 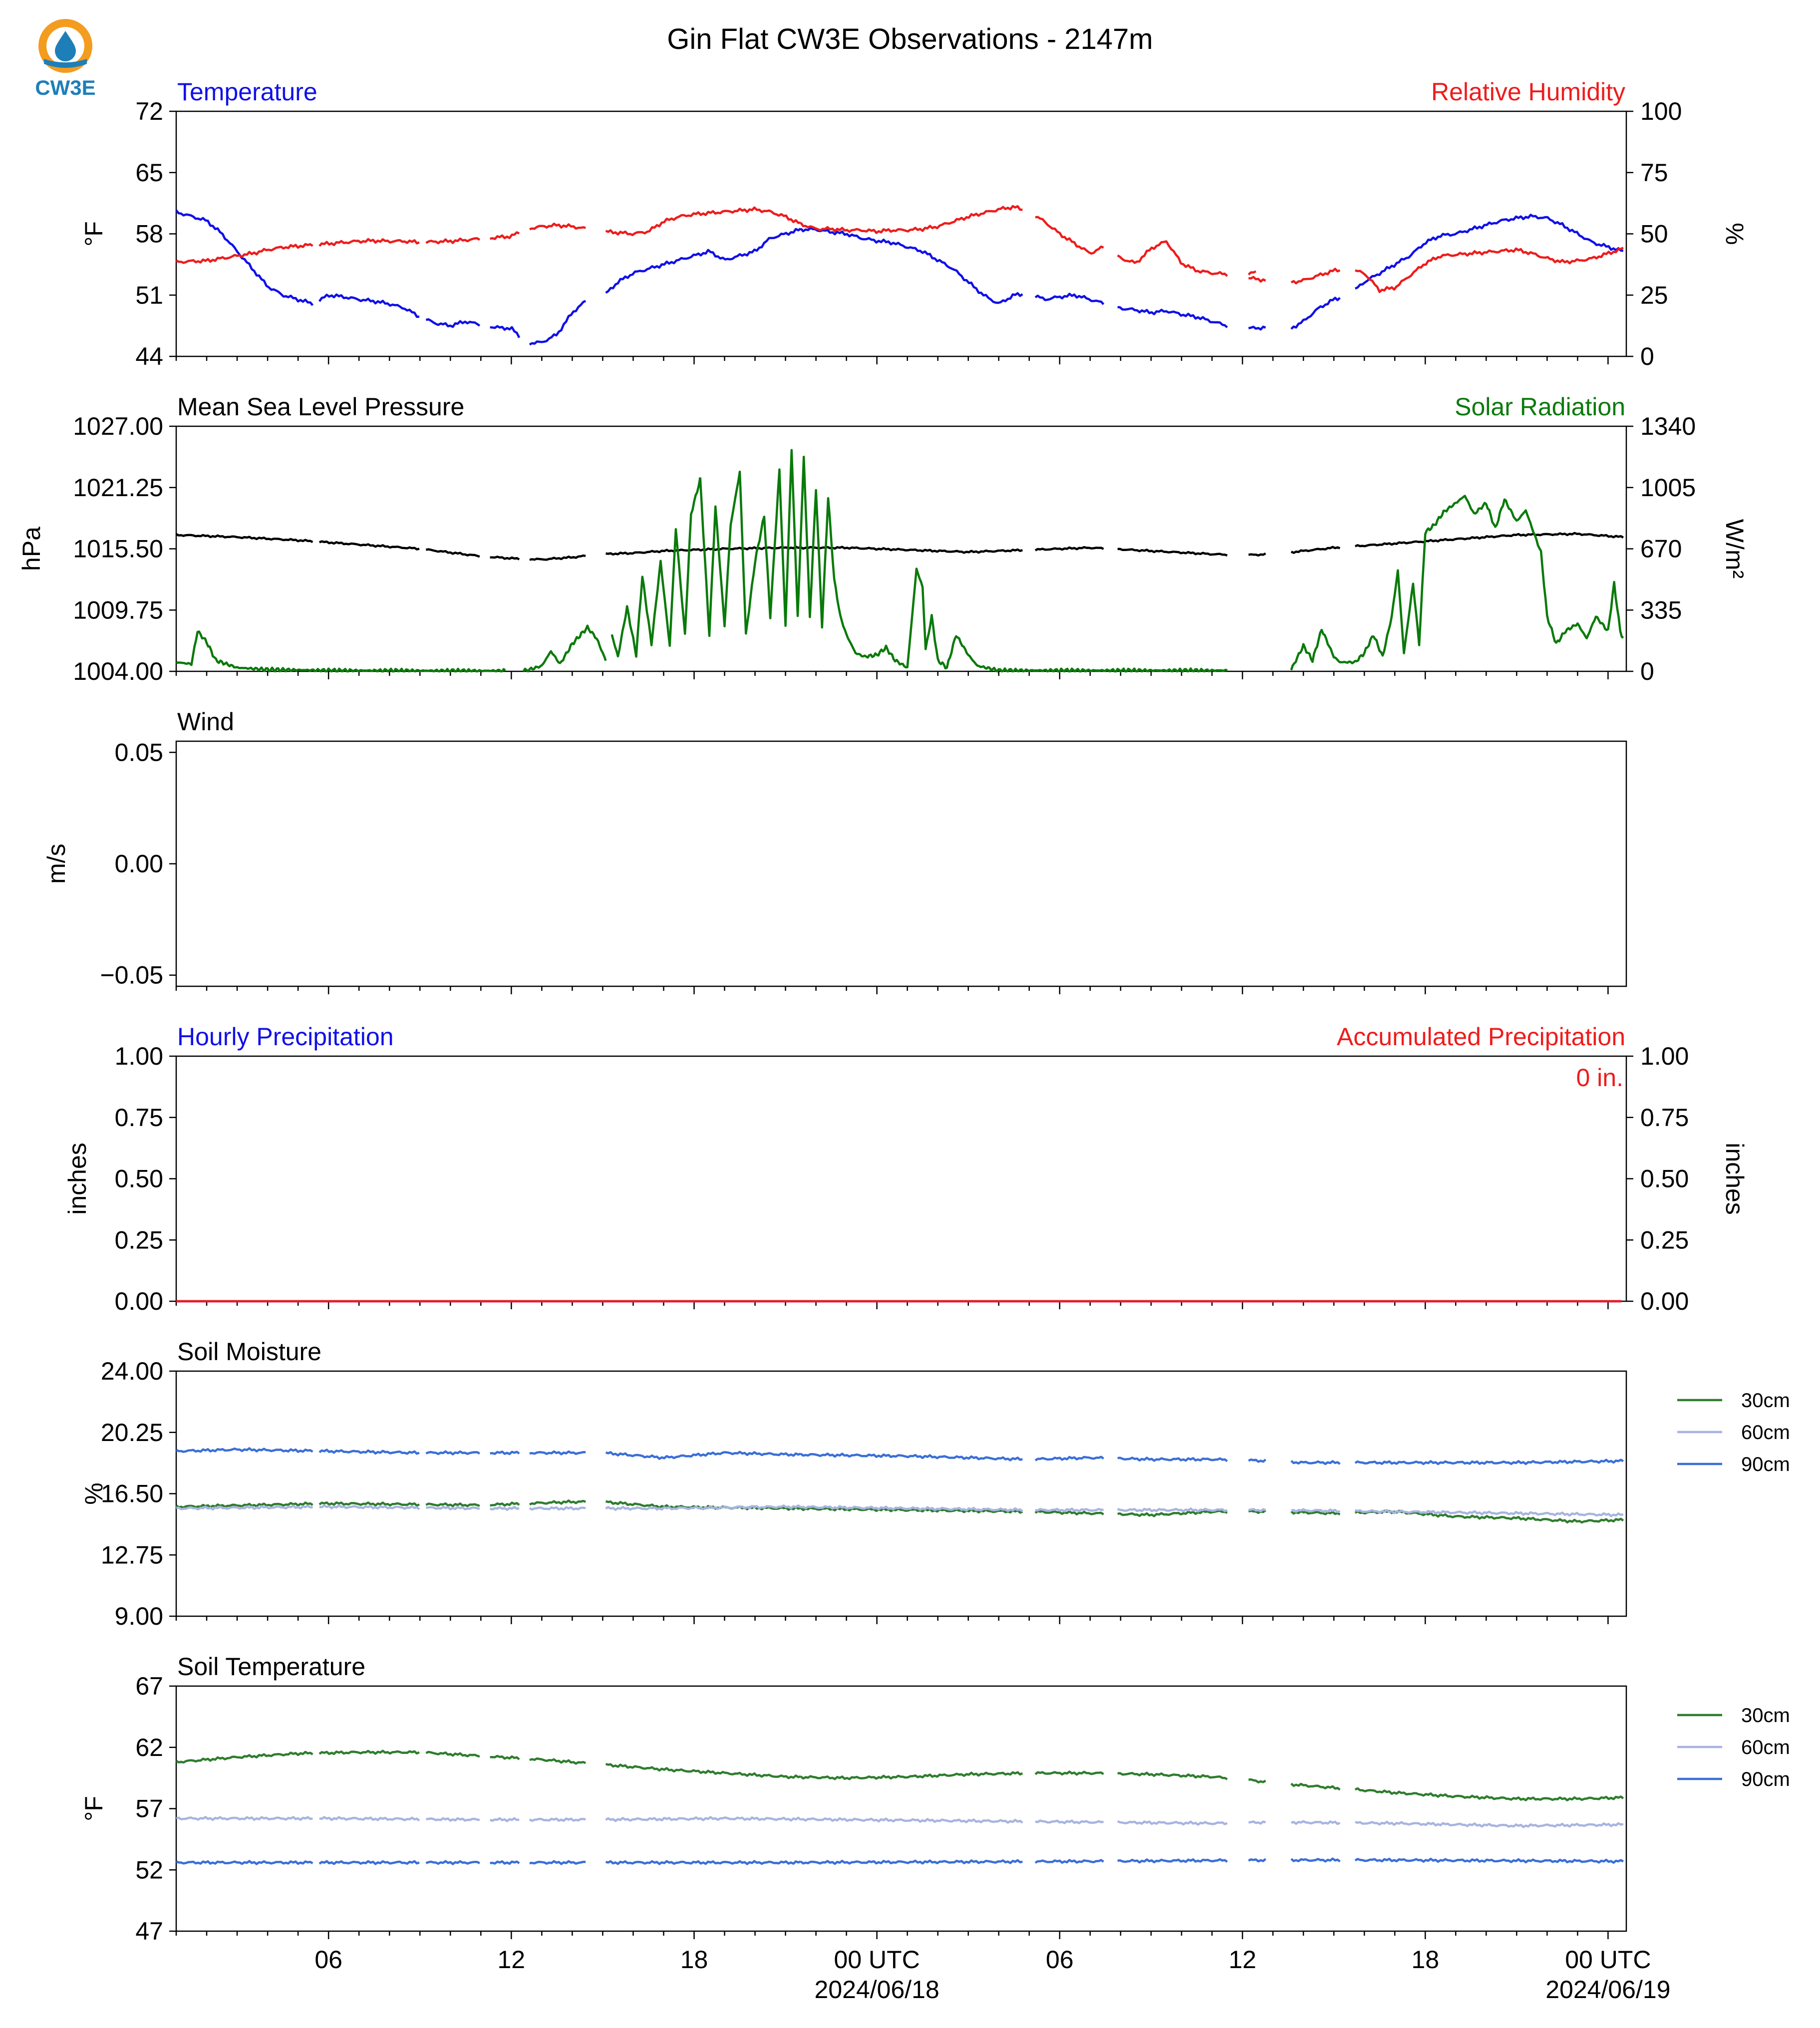 I want to click on y-tick-label: −0.05, so click(x=131, y=975).